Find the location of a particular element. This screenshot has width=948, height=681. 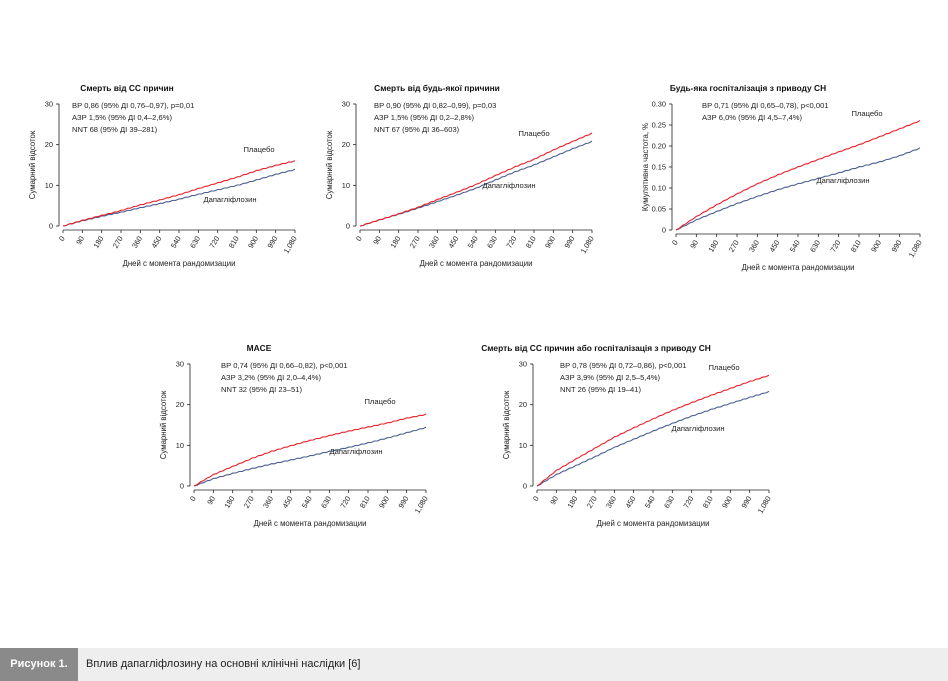

y-axis-label: Кумулятивна частота, % is located at coordinates (645, 167).